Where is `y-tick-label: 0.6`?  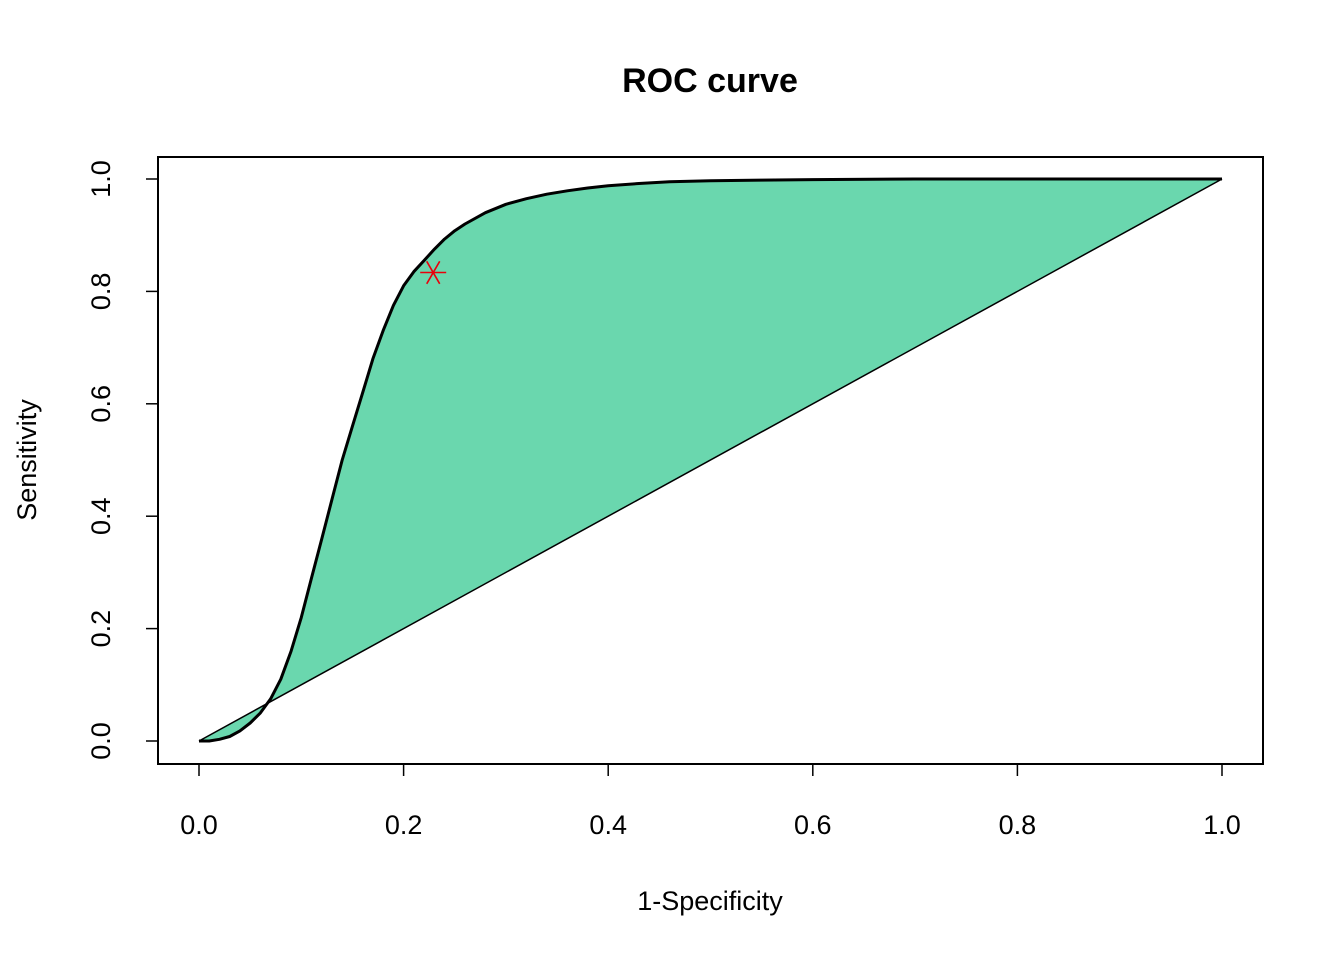
y-tick-label: 0.6 is located at coordinates (101, 404).